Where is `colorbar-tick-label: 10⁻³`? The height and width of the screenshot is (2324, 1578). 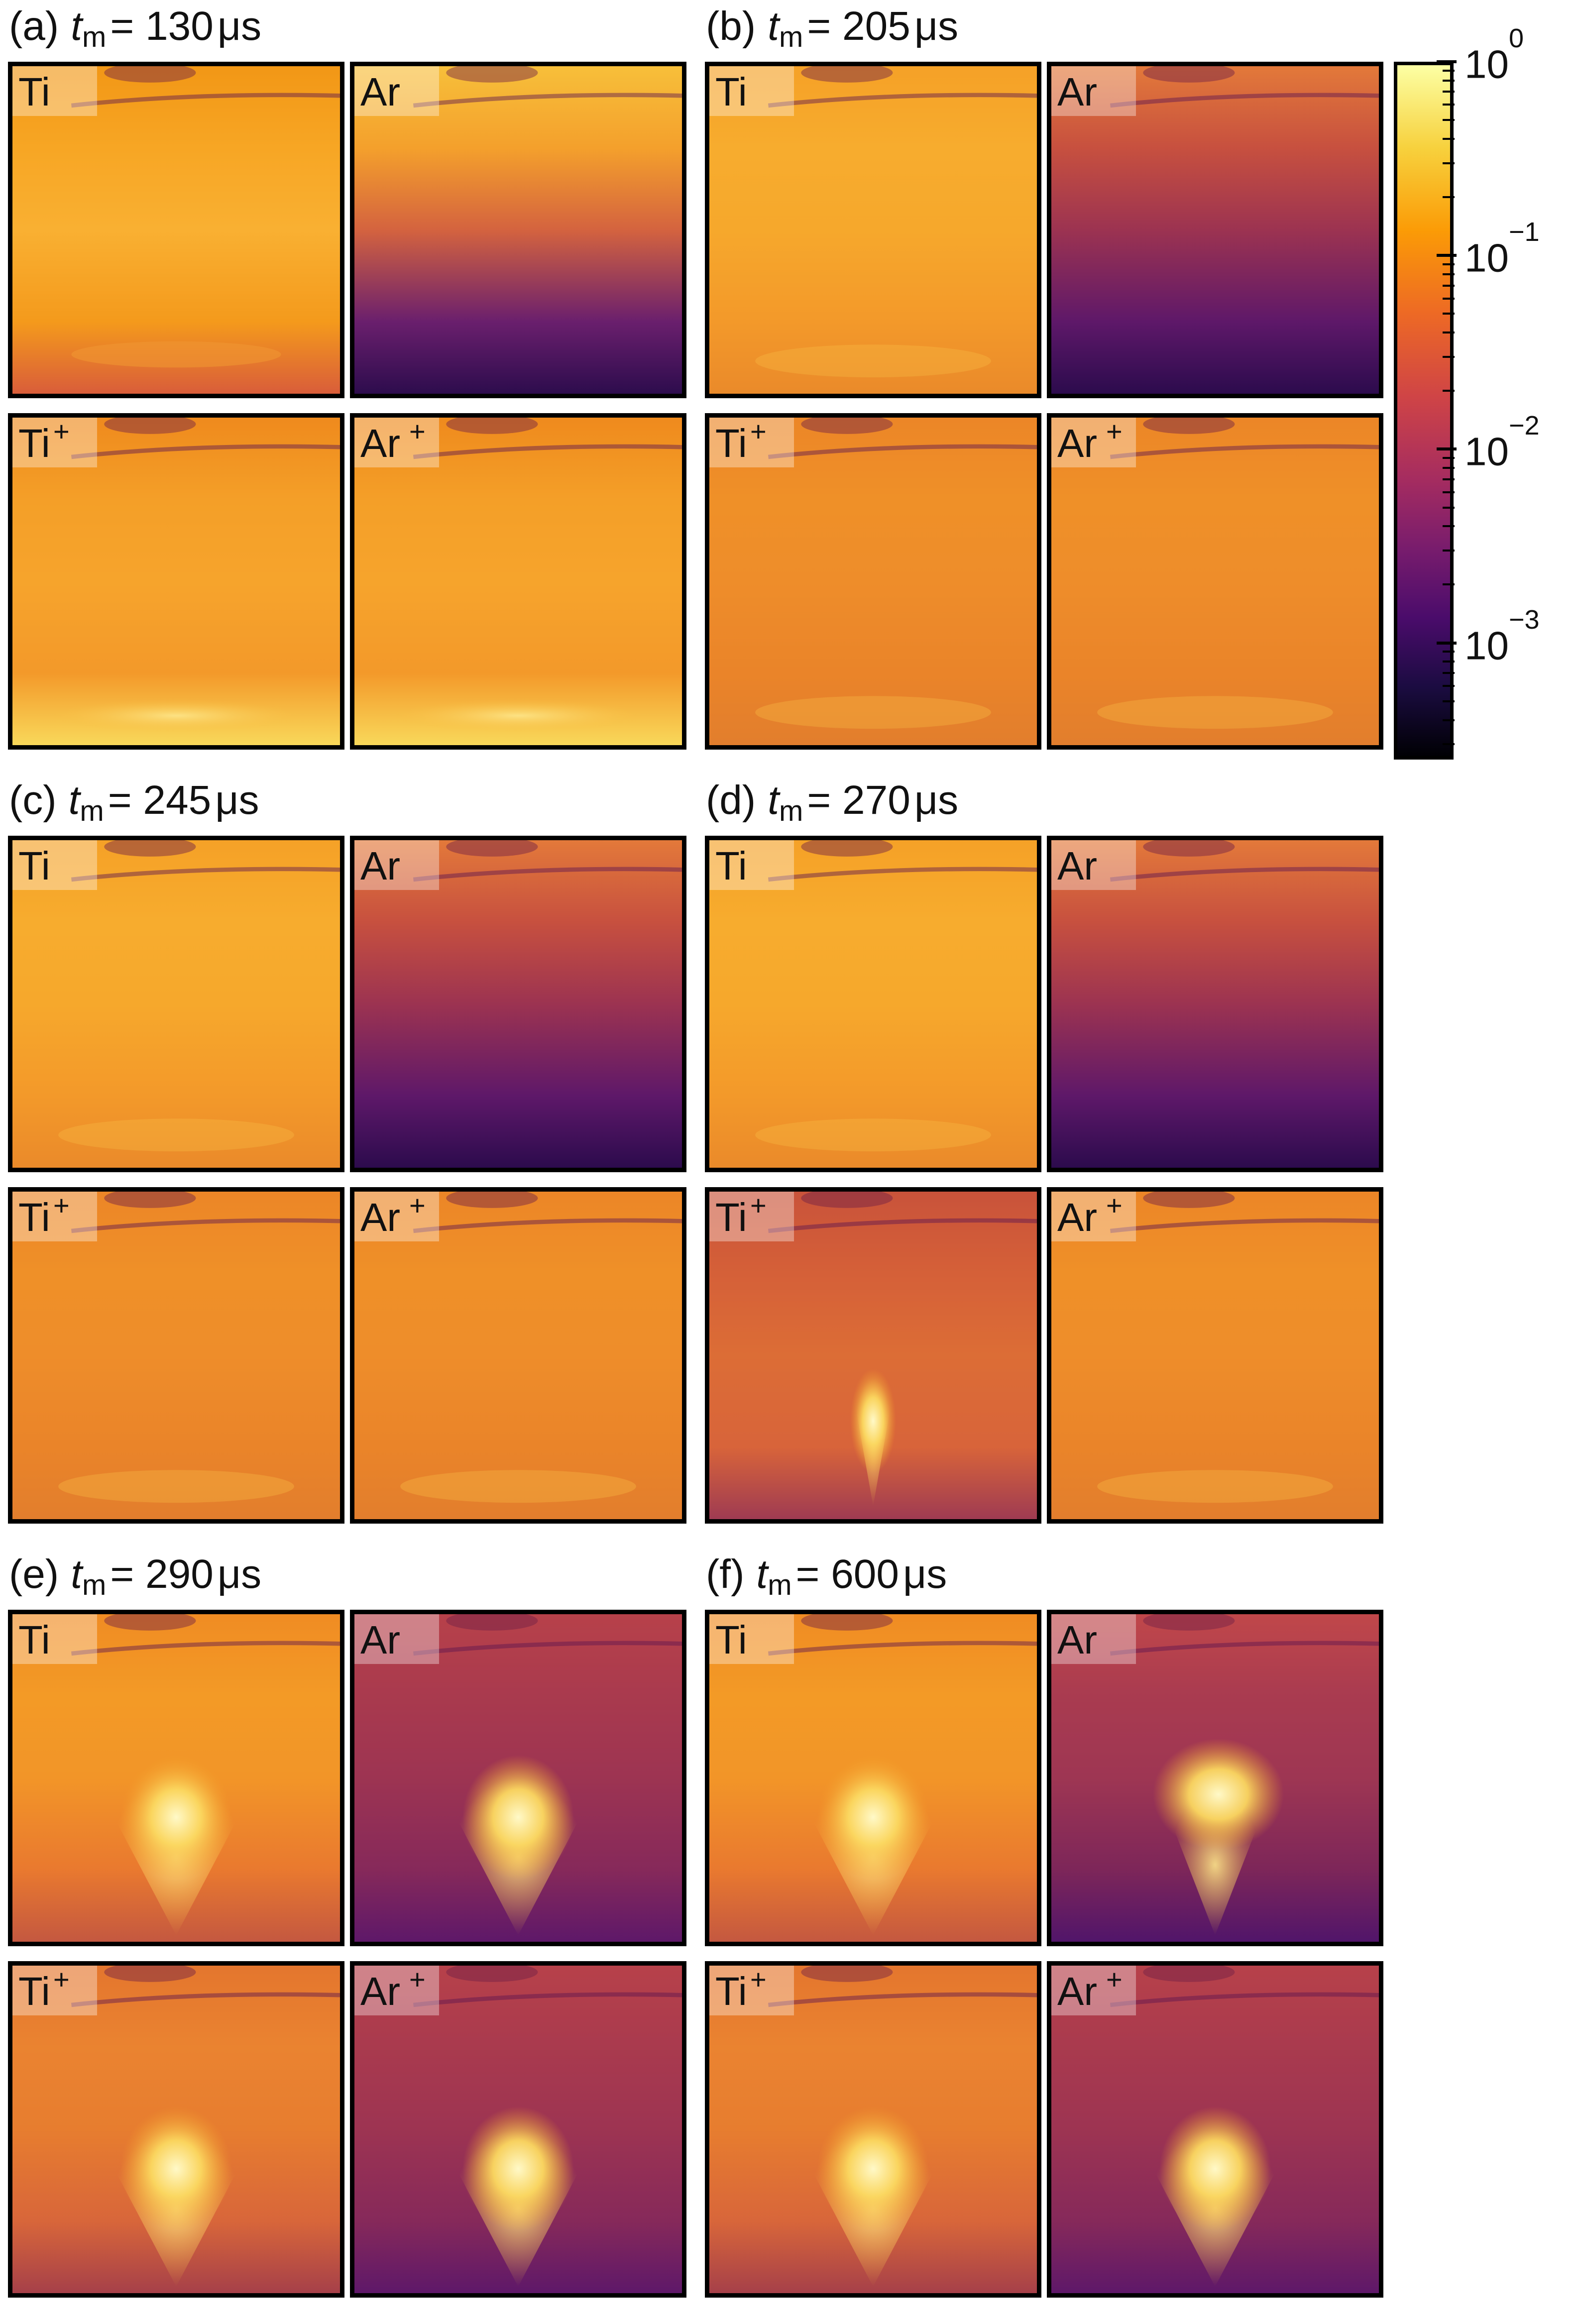
colorbar-tick-label: 10⁻³ is located at coordinates (1502, 637).